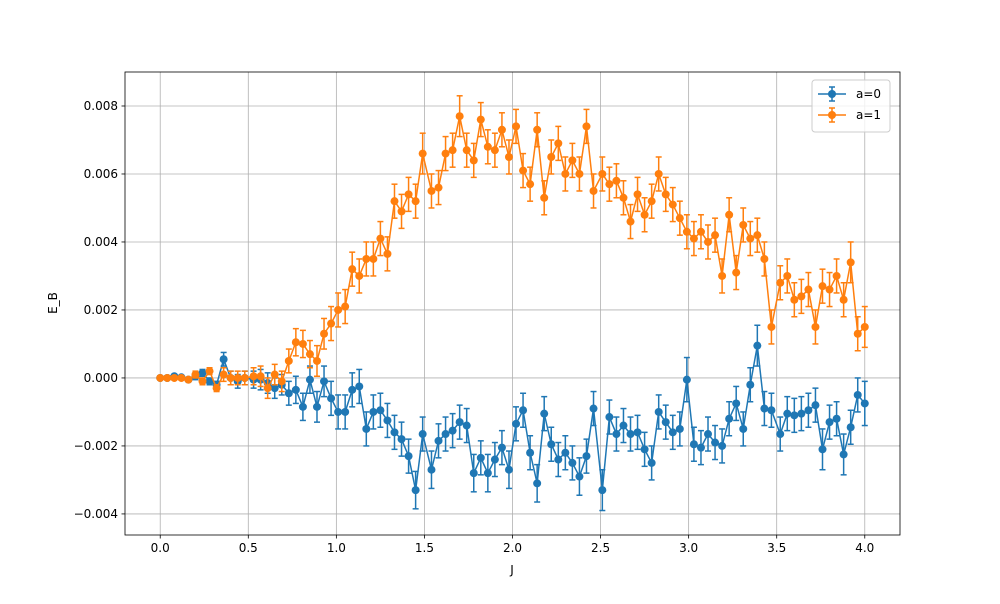  Describe the element at coordinates (424, 548) in the screenshot. I see `x-tick-label: 1.5` at that location.